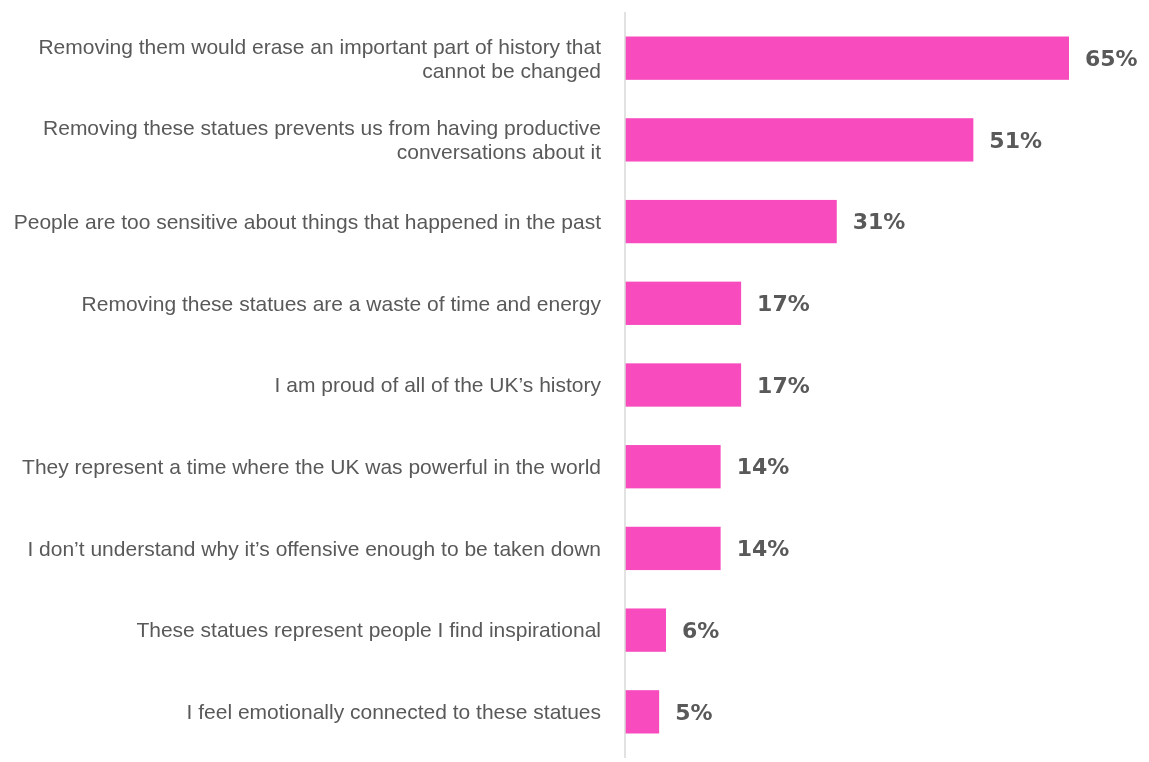 The image size is (1149, 762). Describe the element at coordinates (700, 630) in the screenshot. I see `data-label: 6%` at that location.